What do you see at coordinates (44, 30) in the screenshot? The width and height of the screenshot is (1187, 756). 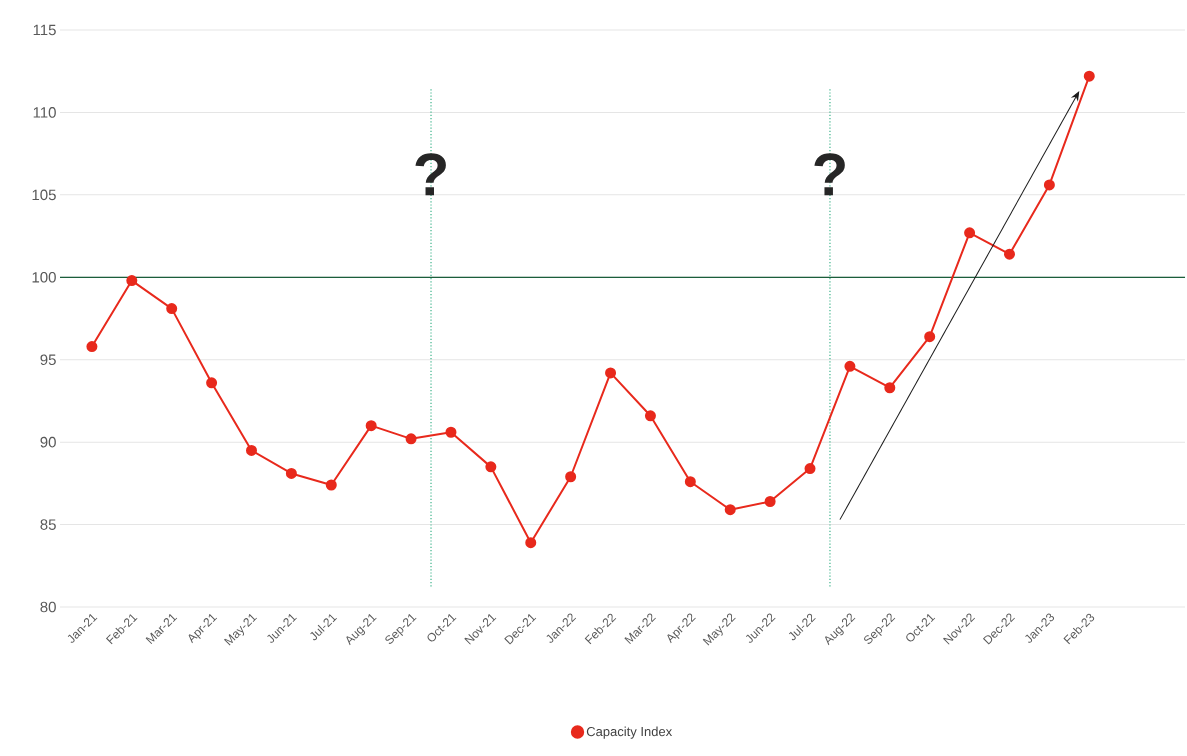 I see `y-tick-label: 115` at bounding box center [44, 30].